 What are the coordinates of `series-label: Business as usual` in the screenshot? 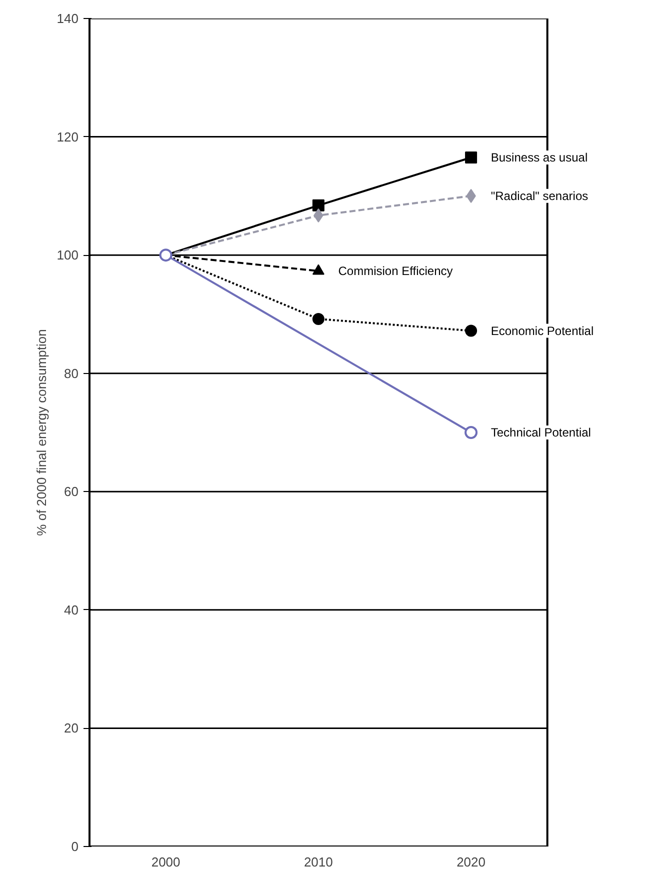 It's located at (539, 157).